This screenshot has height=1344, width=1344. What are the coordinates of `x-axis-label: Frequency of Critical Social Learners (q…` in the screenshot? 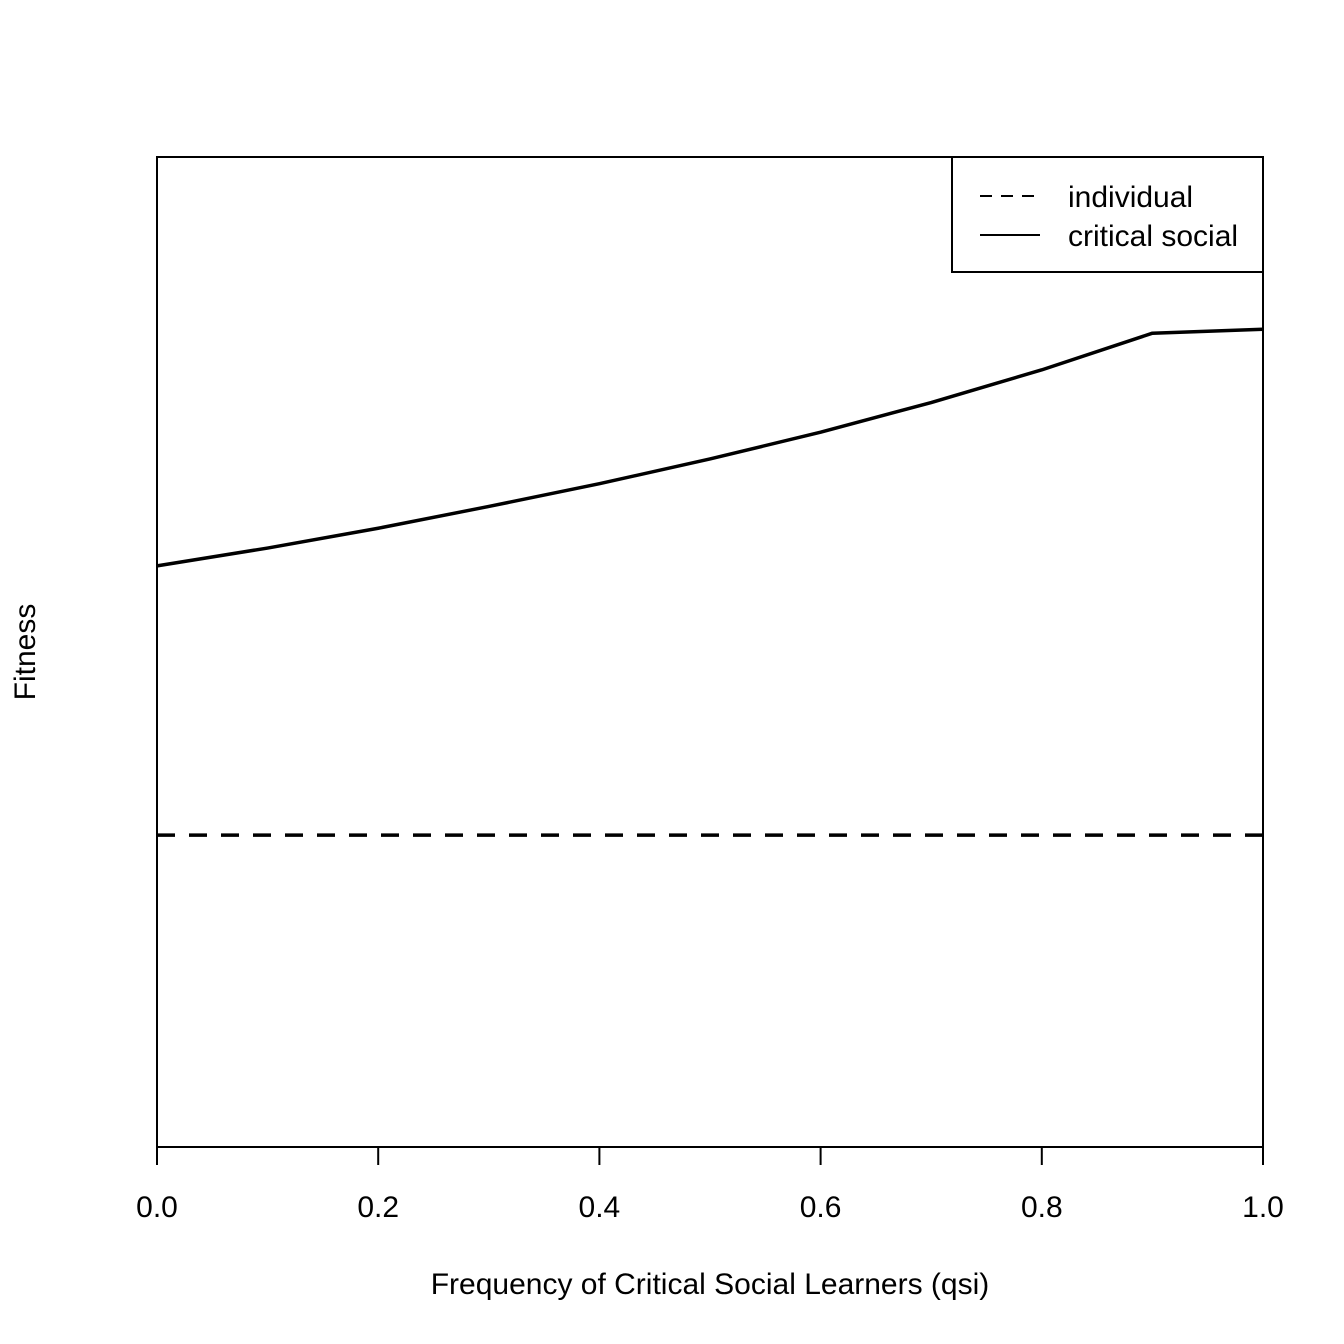 It's located at (710, 1284).